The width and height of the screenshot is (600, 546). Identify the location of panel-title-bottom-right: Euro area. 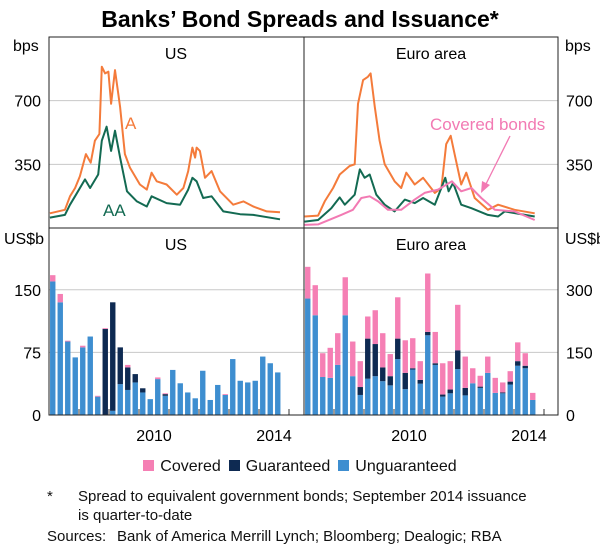
(431, 245).